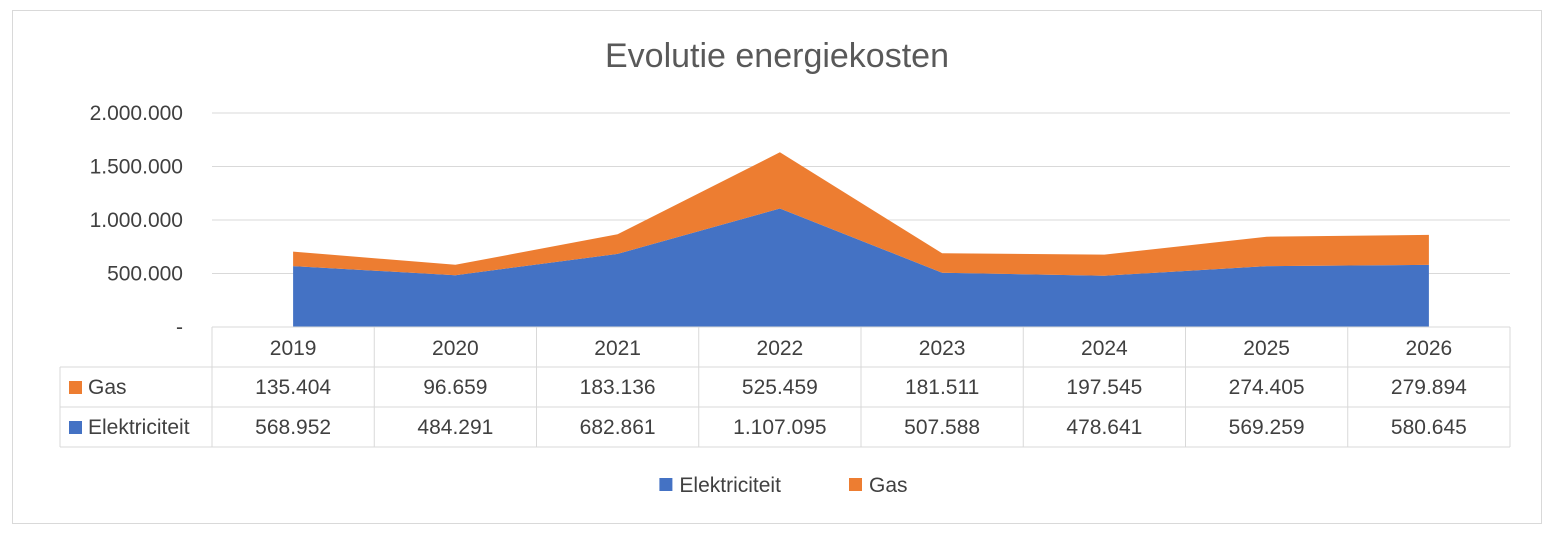 This screenshot has height=533, width=1550. I want to click on table-cell-value: 682.861, so click(618, 427).